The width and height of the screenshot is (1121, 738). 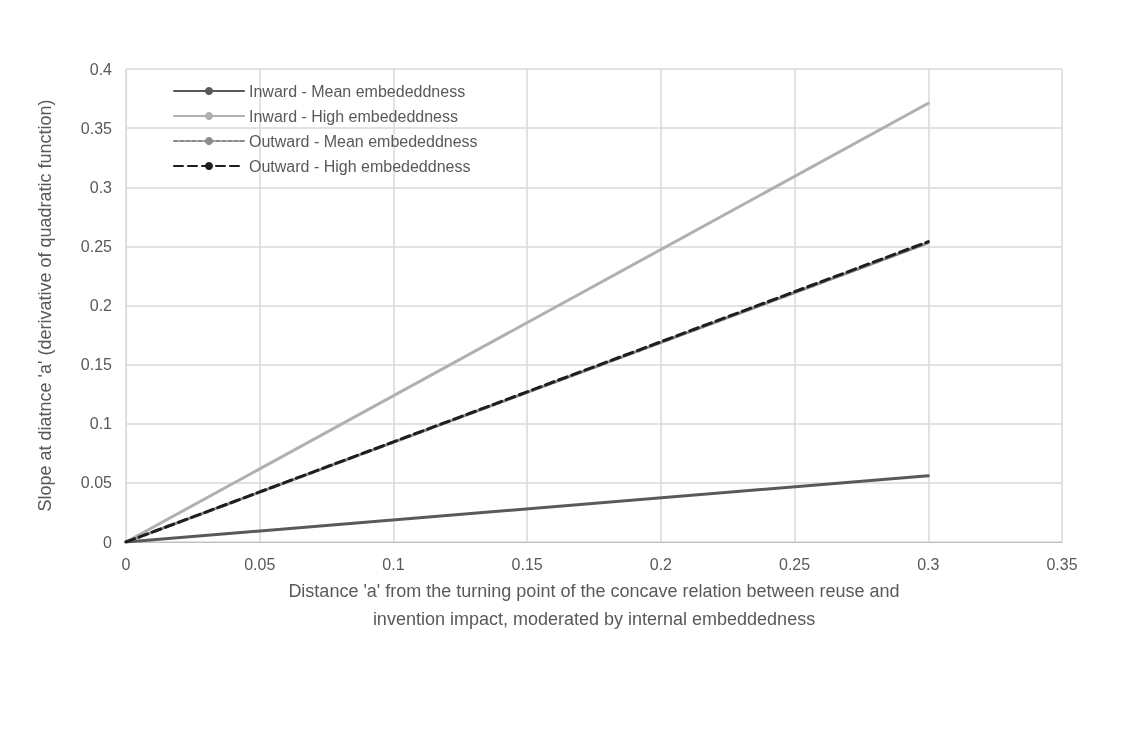 What do you see at coordinates (360, 166) in the screenshot?
I see `legend-label: Outward - High embededdness` at bounding box center [360, 166].